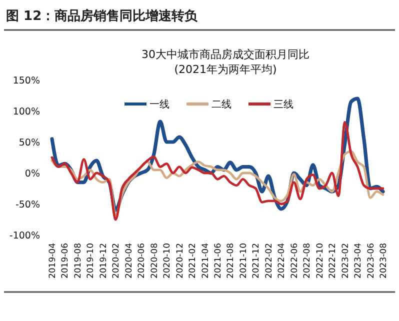 The width and height of the screenshot is (399, 321). I want to click on legend-label: 二线, so click(222, 104).